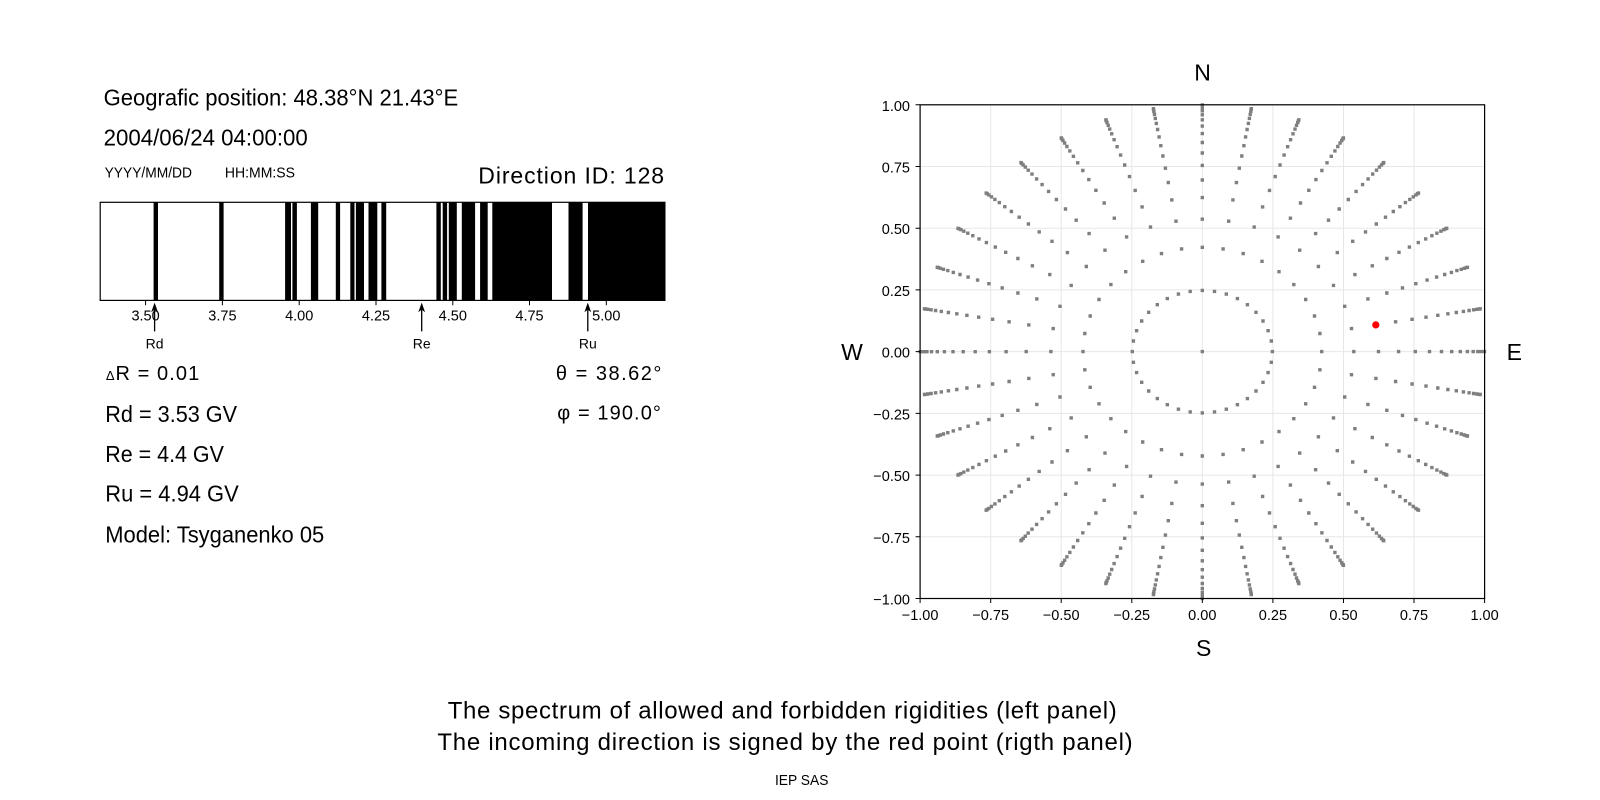 The image size is (1600, 800). What do you see at coordinates (299, 316) in the screenshot?
I see `svg-text: 4.00` at bounding box center [299, 316].